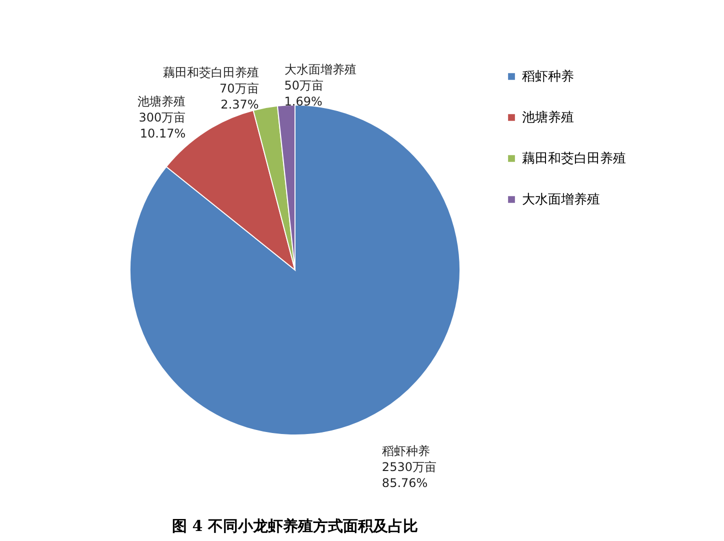 The image size is (724, 541). Describe the element at coordinates (409, 475) in the screenshot. I see `data-label: 2530万亩 85.76%` at that location.